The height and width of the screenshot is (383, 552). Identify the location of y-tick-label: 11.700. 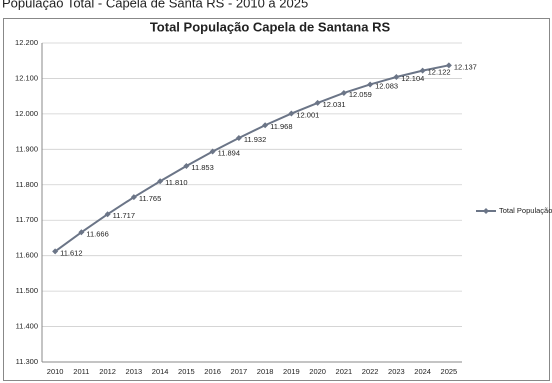
(27, 219).